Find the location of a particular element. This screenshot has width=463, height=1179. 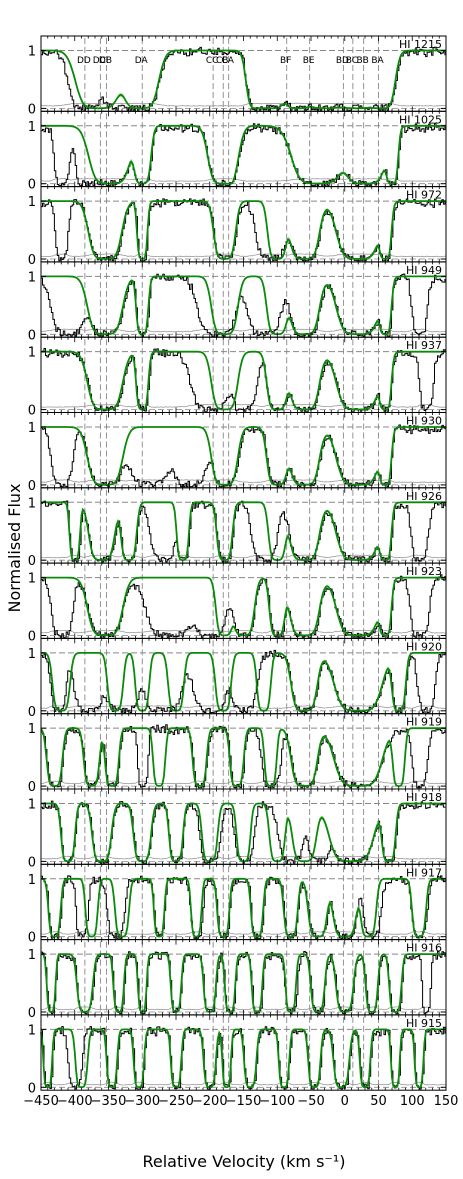

panel: HI 926 0 1 is located at coordinates (237, 528).